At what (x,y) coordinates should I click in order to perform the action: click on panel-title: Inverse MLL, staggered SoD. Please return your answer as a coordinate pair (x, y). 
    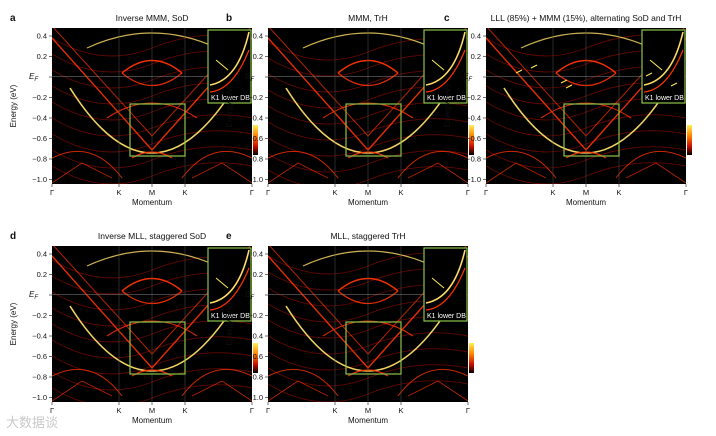
    Looking at the image, I should click on (152, 236).